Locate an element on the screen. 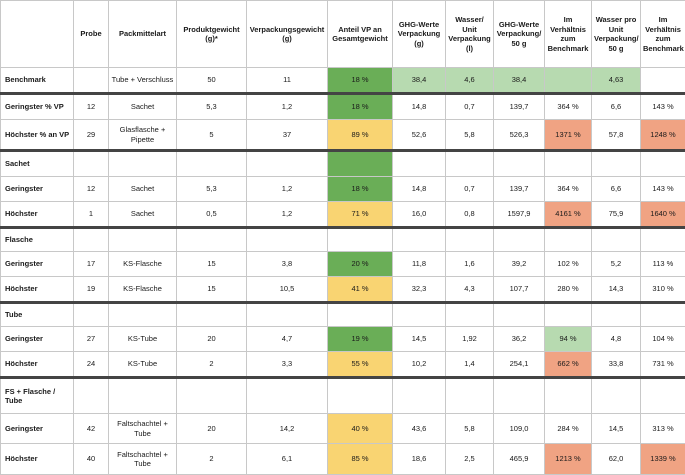 Image resolution: width=685 pixels, height=475 pixels. table-cell: 52,6 is located at coordinates (419, 135).